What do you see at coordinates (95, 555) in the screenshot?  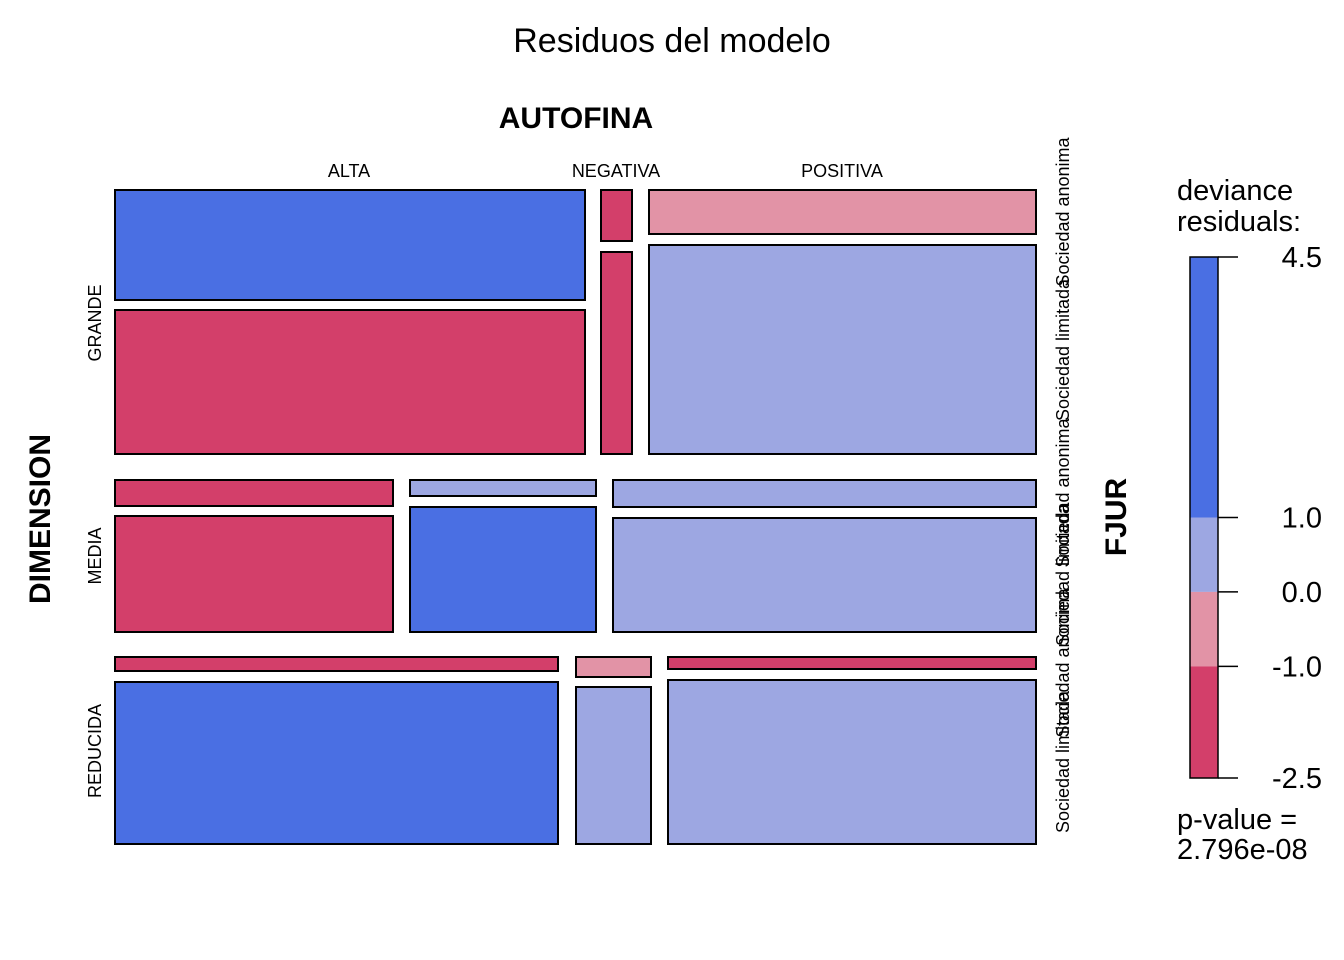 I see `row-label-media: MEDIA` at bounding box center [95, 555].